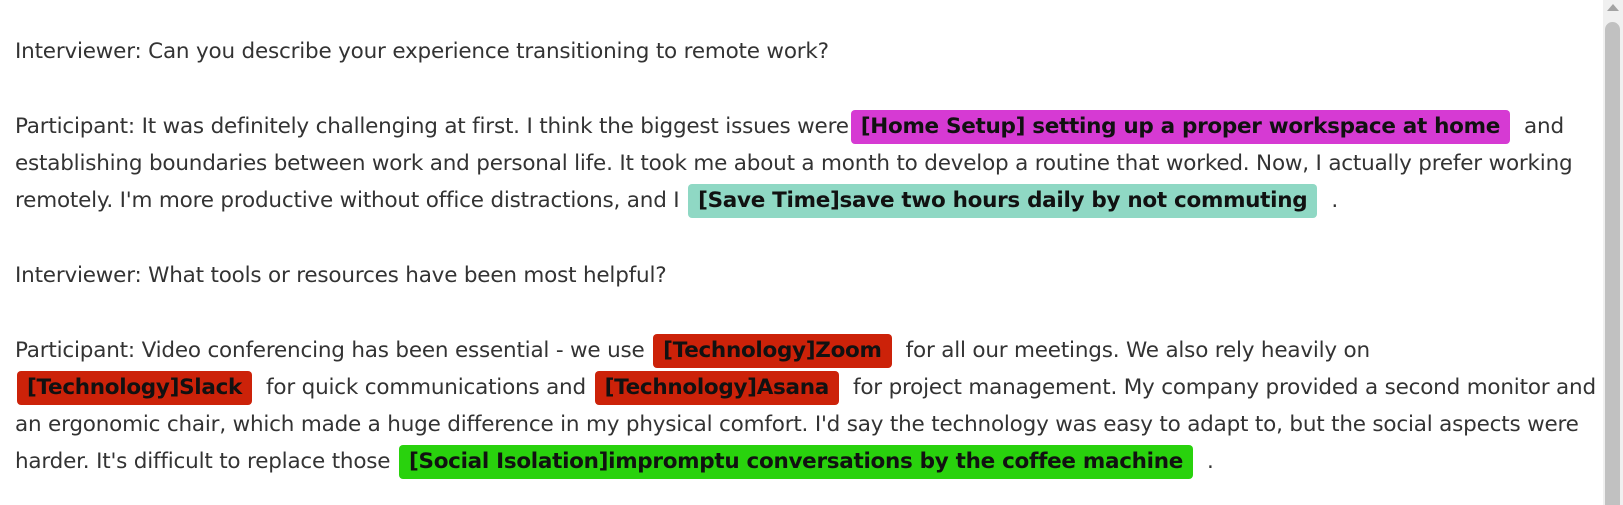 This screenshot has height=505, width=1623. What do you see at coordinates (135, 388) in the screenshot?
I see `code-tag-technology-slack: [Technology]Slack` at bounding box center [135, 388].